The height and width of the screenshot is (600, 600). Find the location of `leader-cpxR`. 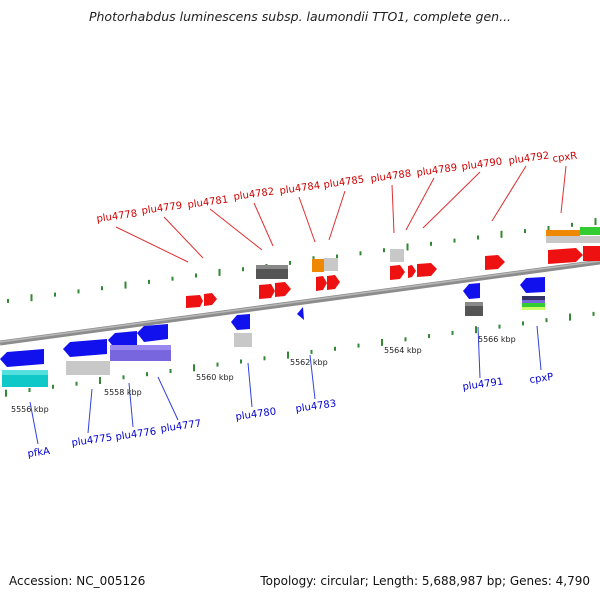

leader-cpxR is located at coordinates (563, 189).